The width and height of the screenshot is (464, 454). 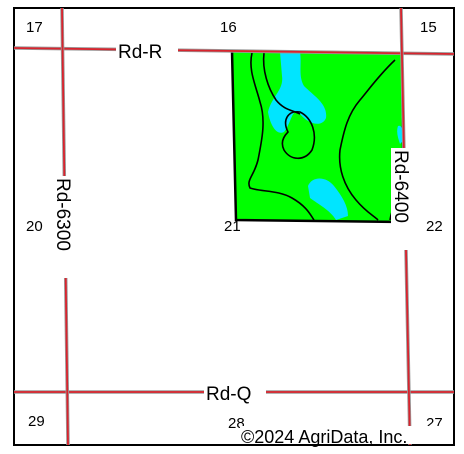 I want to click on water-area-south, so click(x=328, y=199).